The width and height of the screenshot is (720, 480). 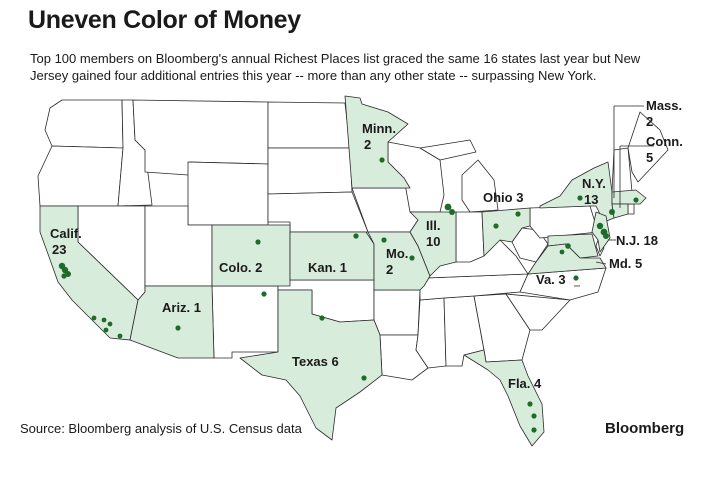 What do you see at coordinates (181, 307) in the screenshot?
I see `label-ariz: Ariz. 1` at bounding box center [181, 307].